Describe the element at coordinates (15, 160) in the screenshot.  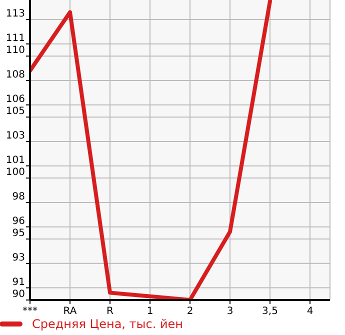
I see `y-tick-label: 101` at that location.